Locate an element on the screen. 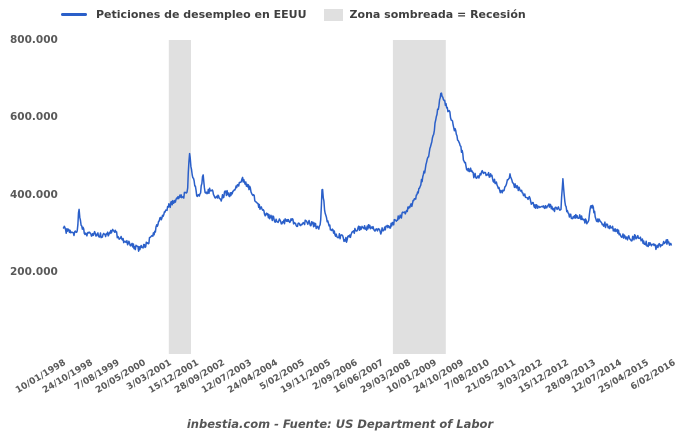 This screenshot has width=680, height=443. series-line-swatch-icon is located at coordinates (74, 14).